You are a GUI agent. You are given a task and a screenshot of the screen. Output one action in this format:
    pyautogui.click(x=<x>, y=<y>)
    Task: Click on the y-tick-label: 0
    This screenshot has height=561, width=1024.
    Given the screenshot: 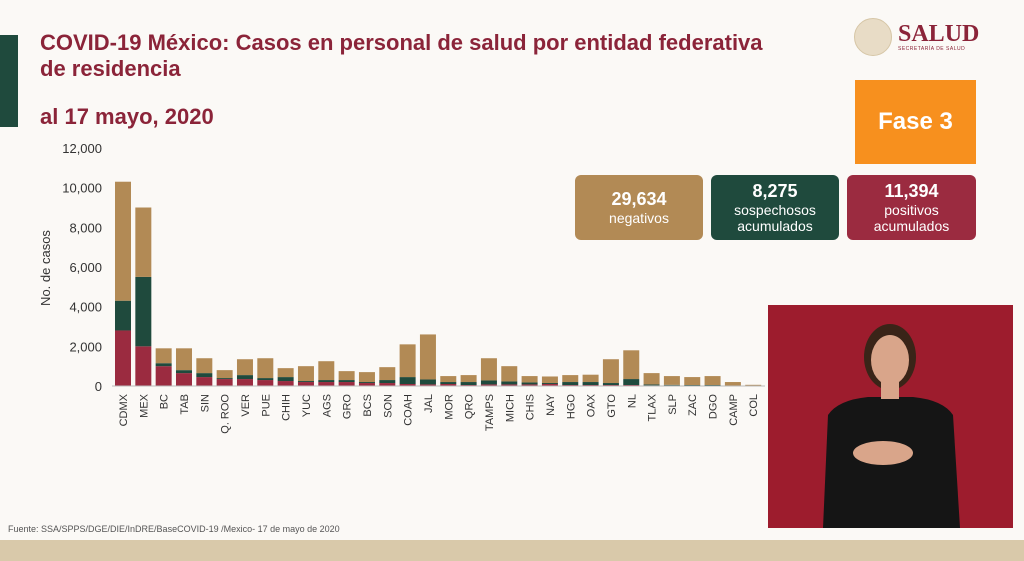 What is the action you would take?
    pyautogui.click(x=98, y=386)
    